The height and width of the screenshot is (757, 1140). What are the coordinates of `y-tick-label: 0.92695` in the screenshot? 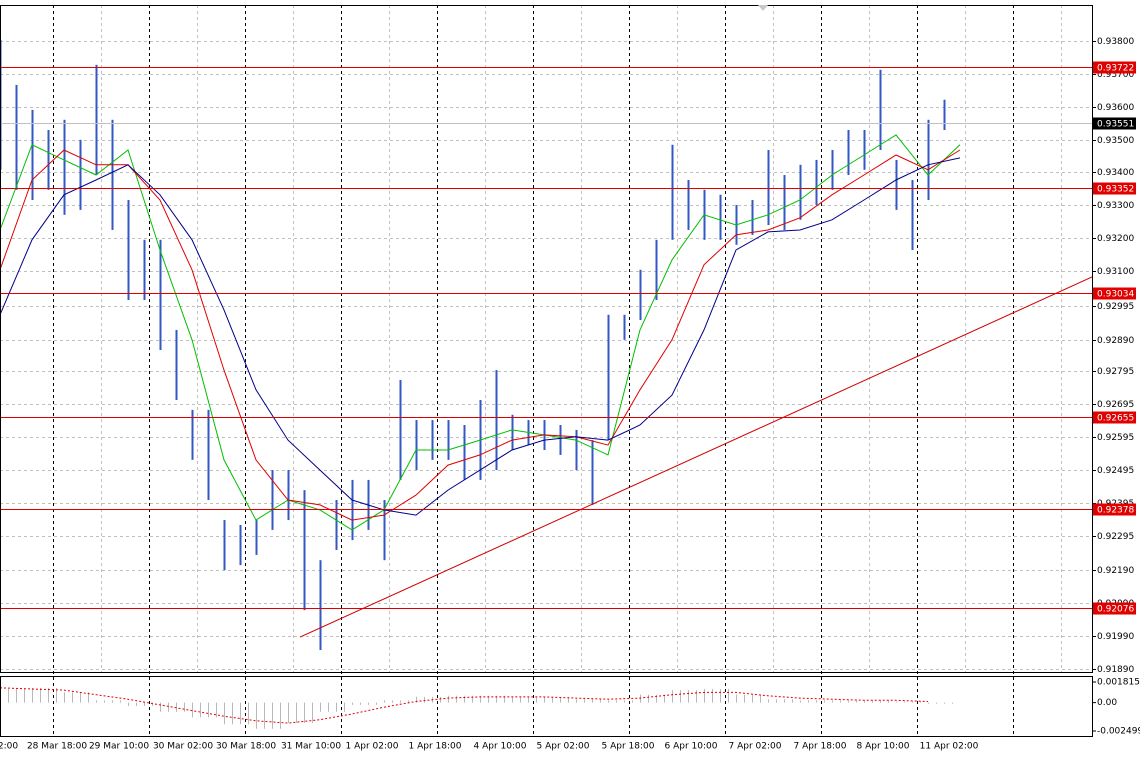 It's located at (1115, 405).